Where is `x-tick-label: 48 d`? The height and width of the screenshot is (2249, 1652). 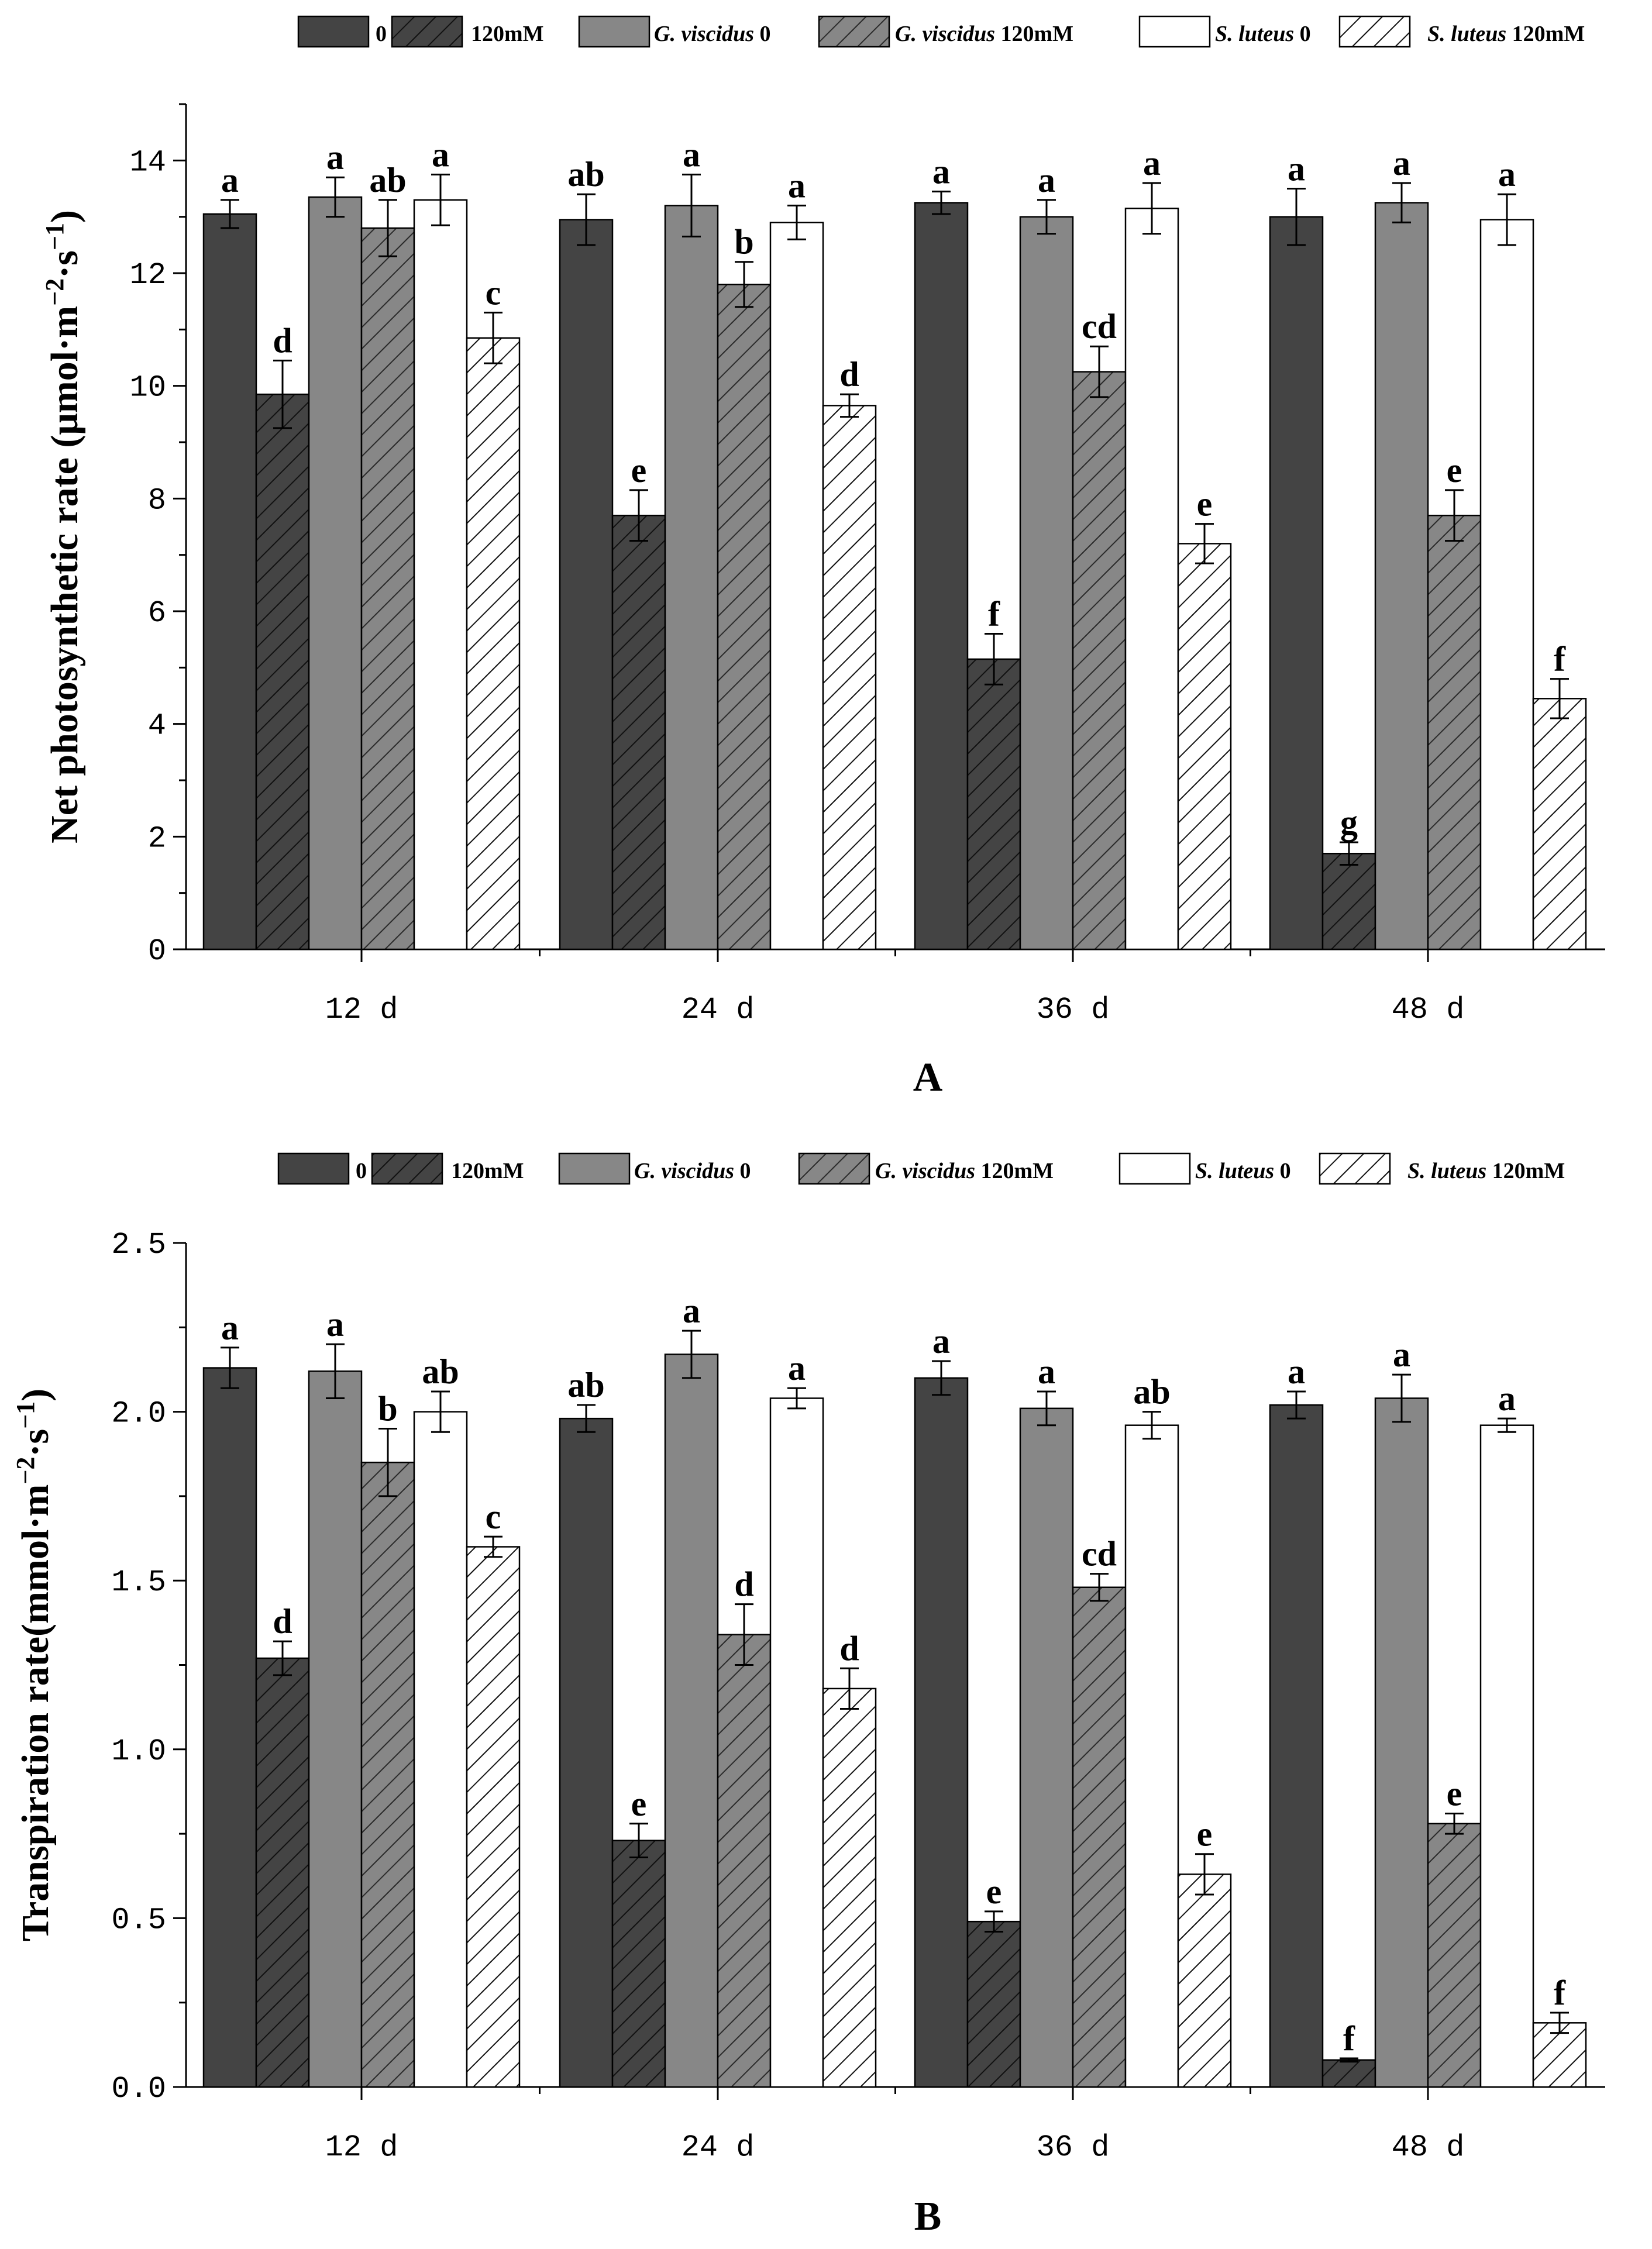 x-tick-label: 48 d is located at coordinates (1428, 1010).